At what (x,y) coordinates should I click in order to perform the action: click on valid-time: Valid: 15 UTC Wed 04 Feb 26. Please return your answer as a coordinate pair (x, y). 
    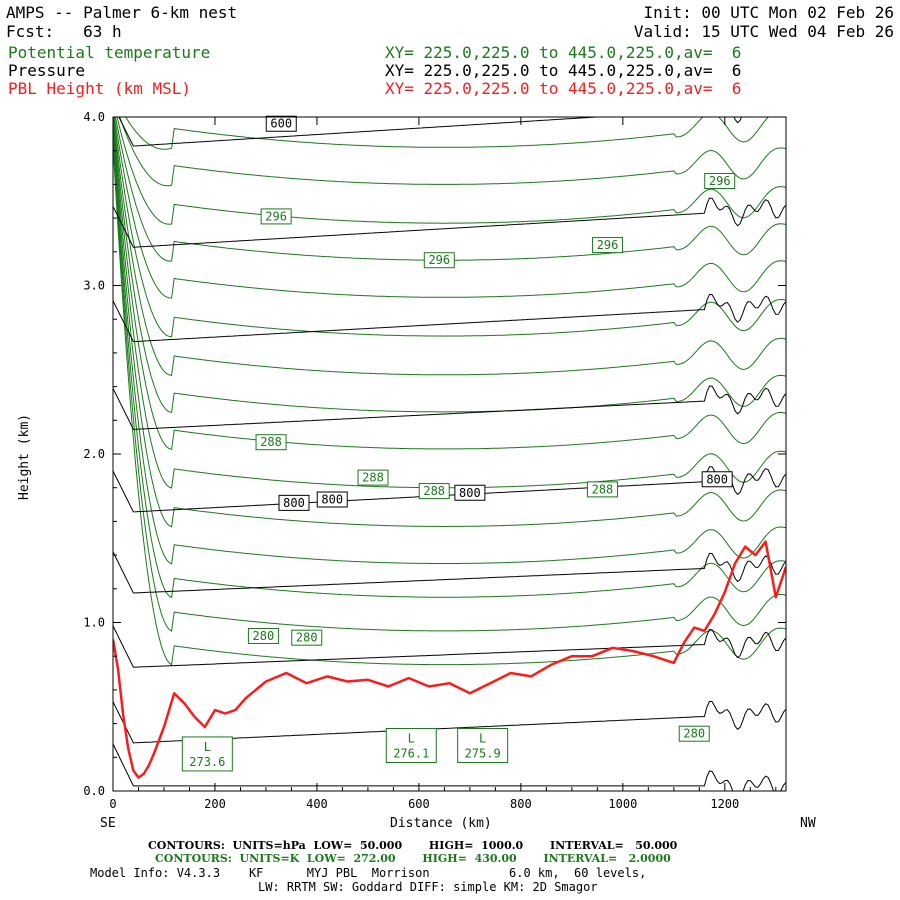
    Looking at the image, I should click on (763, 31).